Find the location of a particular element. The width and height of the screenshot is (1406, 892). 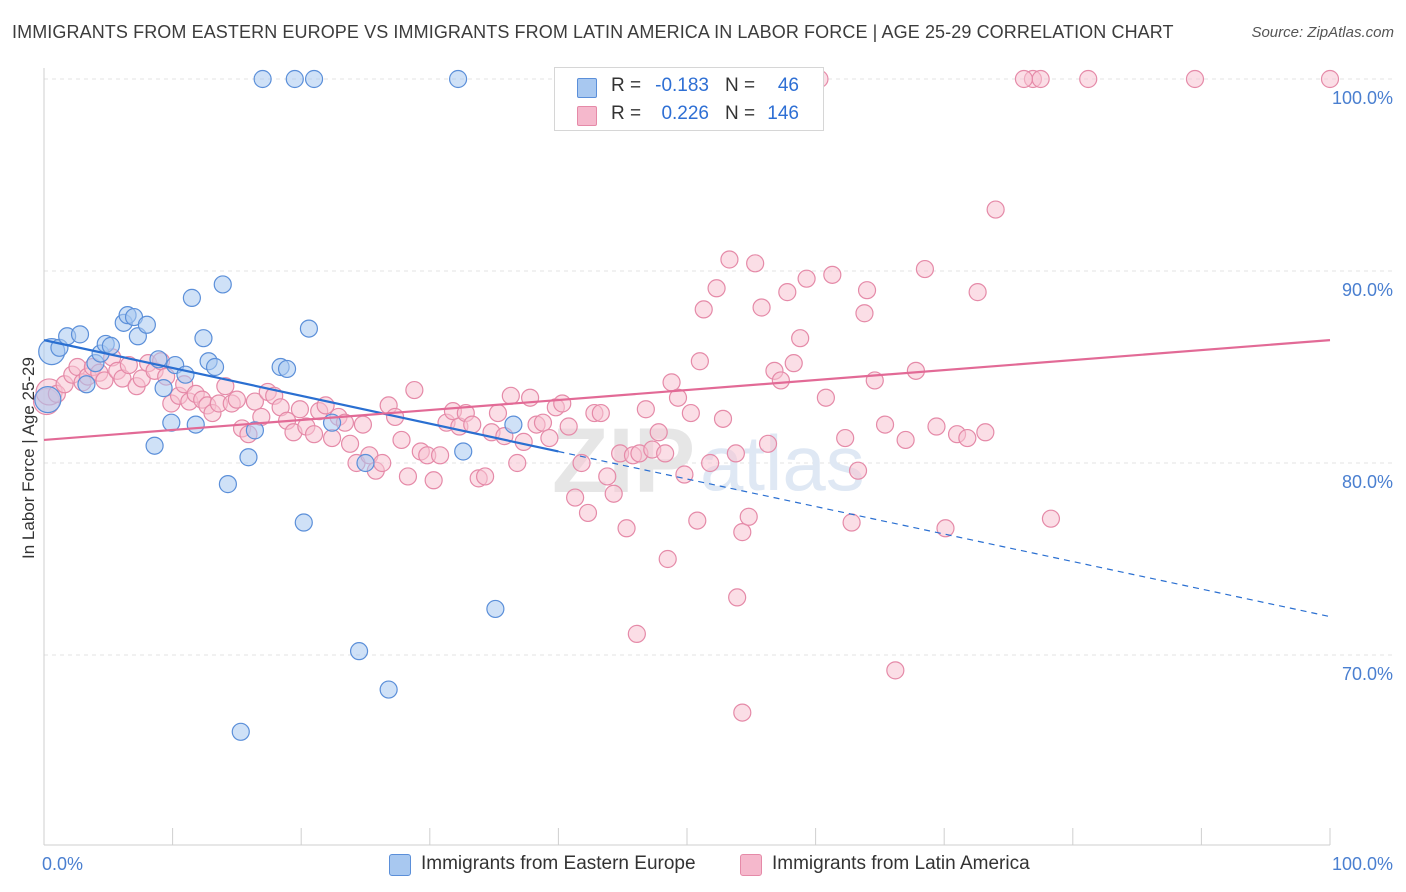

y-tick-label: 70.0% is located at coordinates (1367, 674).